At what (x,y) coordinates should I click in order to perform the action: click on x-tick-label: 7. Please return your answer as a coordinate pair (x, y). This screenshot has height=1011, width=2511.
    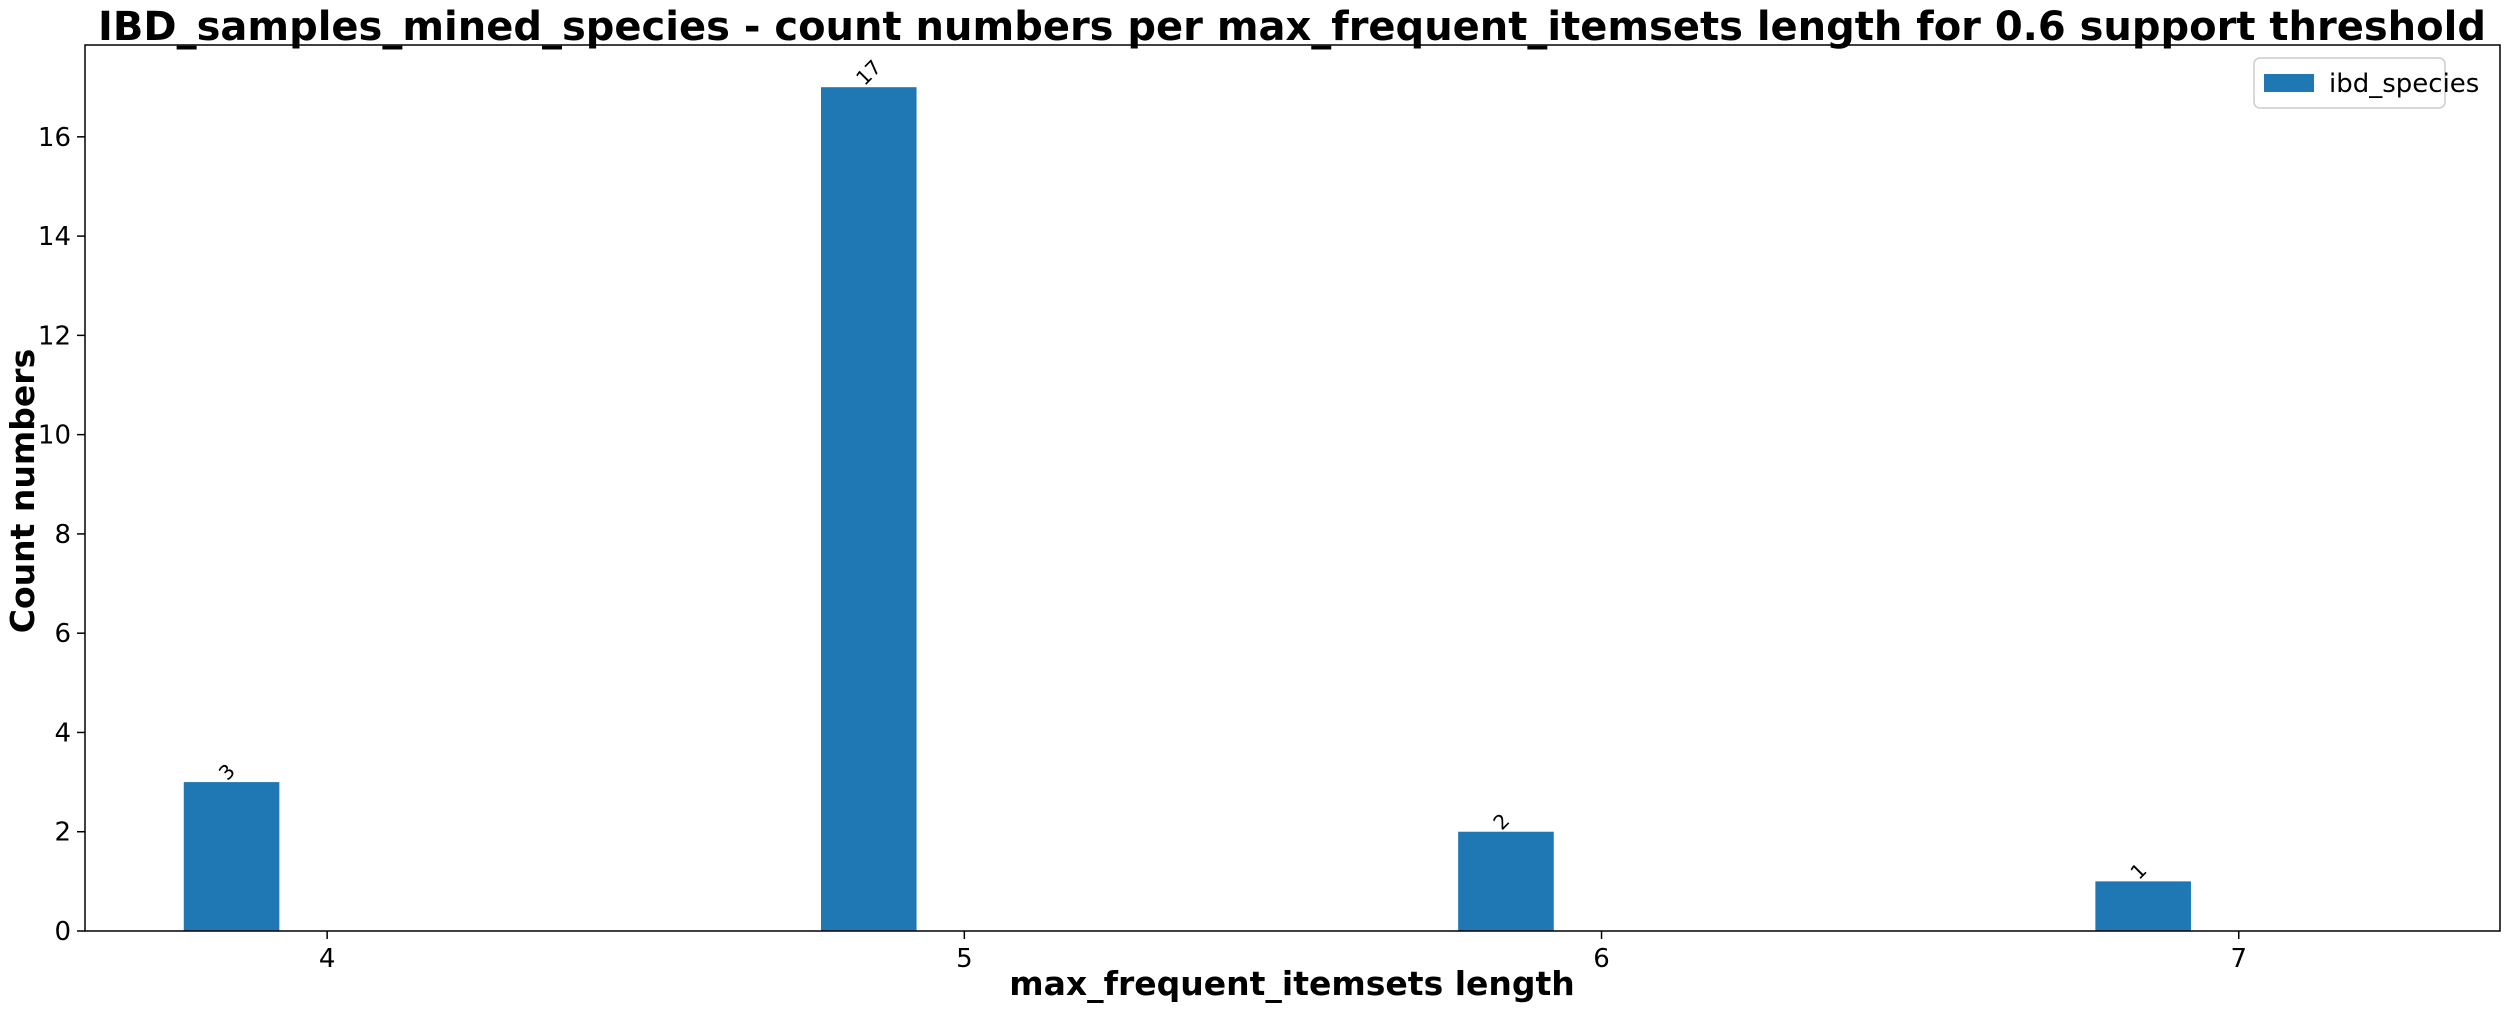
    Looking at the image, I should click on (2238, 959).